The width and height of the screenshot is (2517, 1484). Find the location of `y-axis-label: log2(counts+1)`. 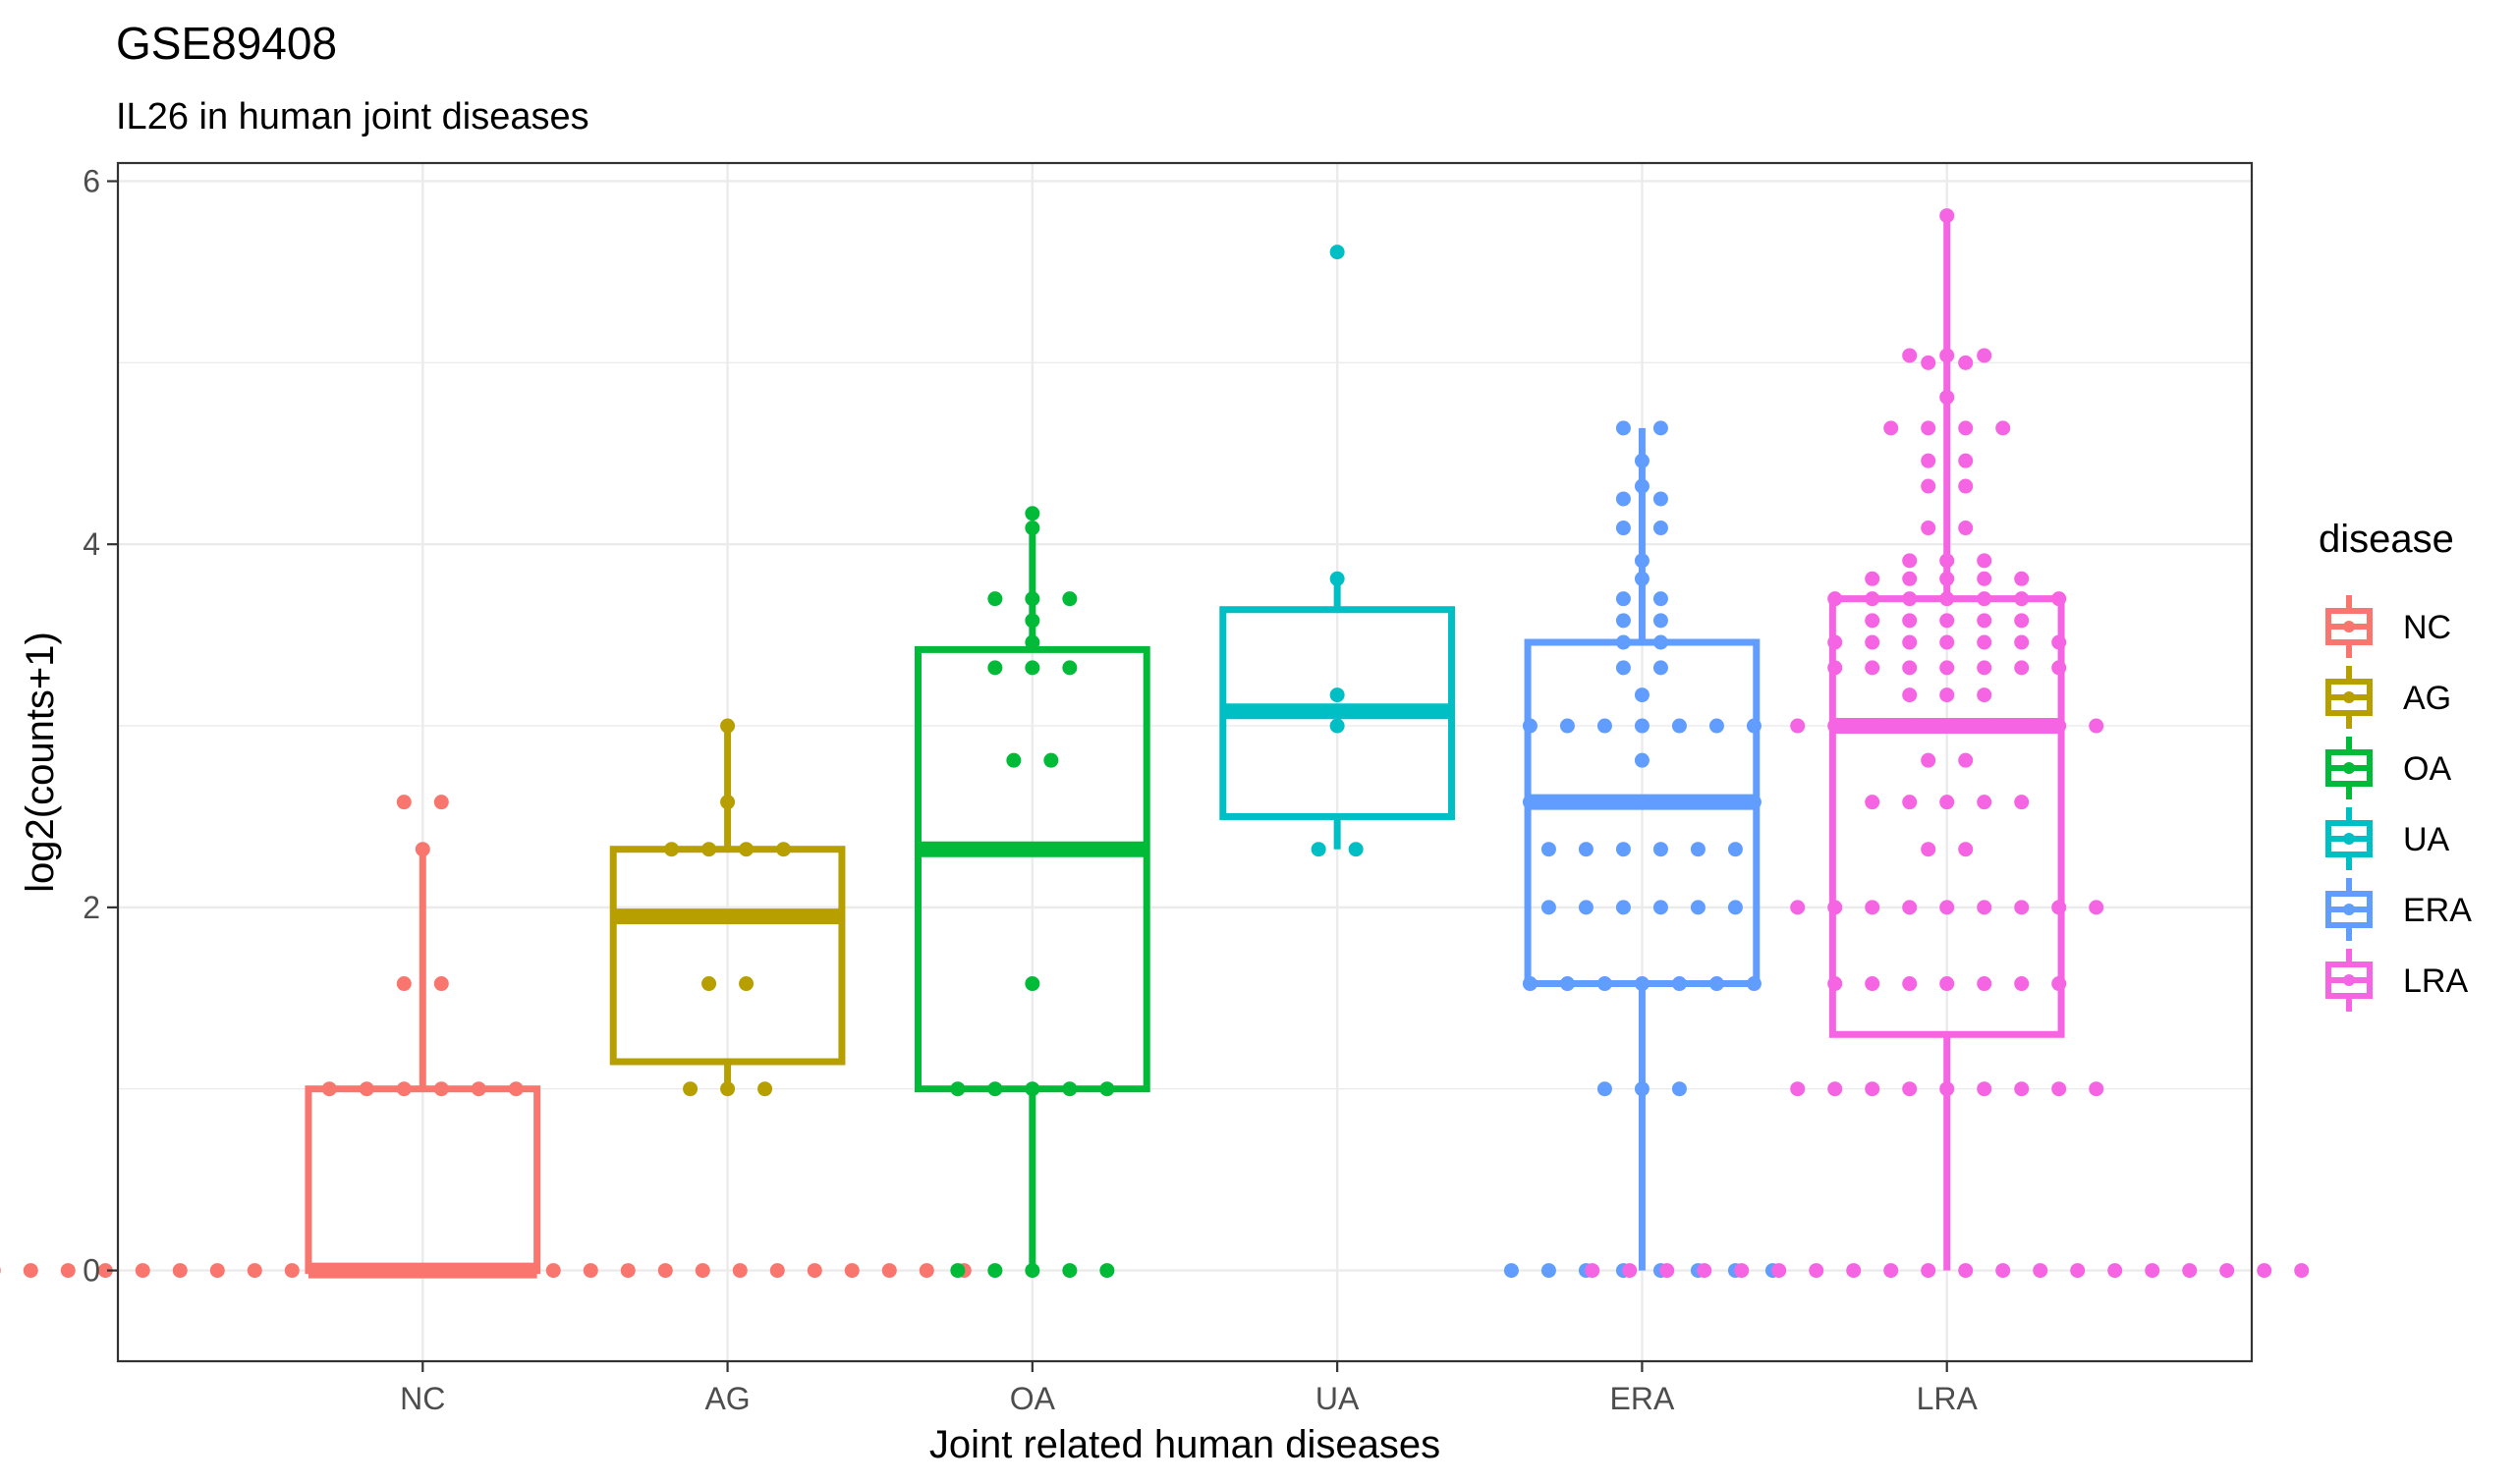

y-axis-label: log2(counts+1) is located at coordinates (41, 762).